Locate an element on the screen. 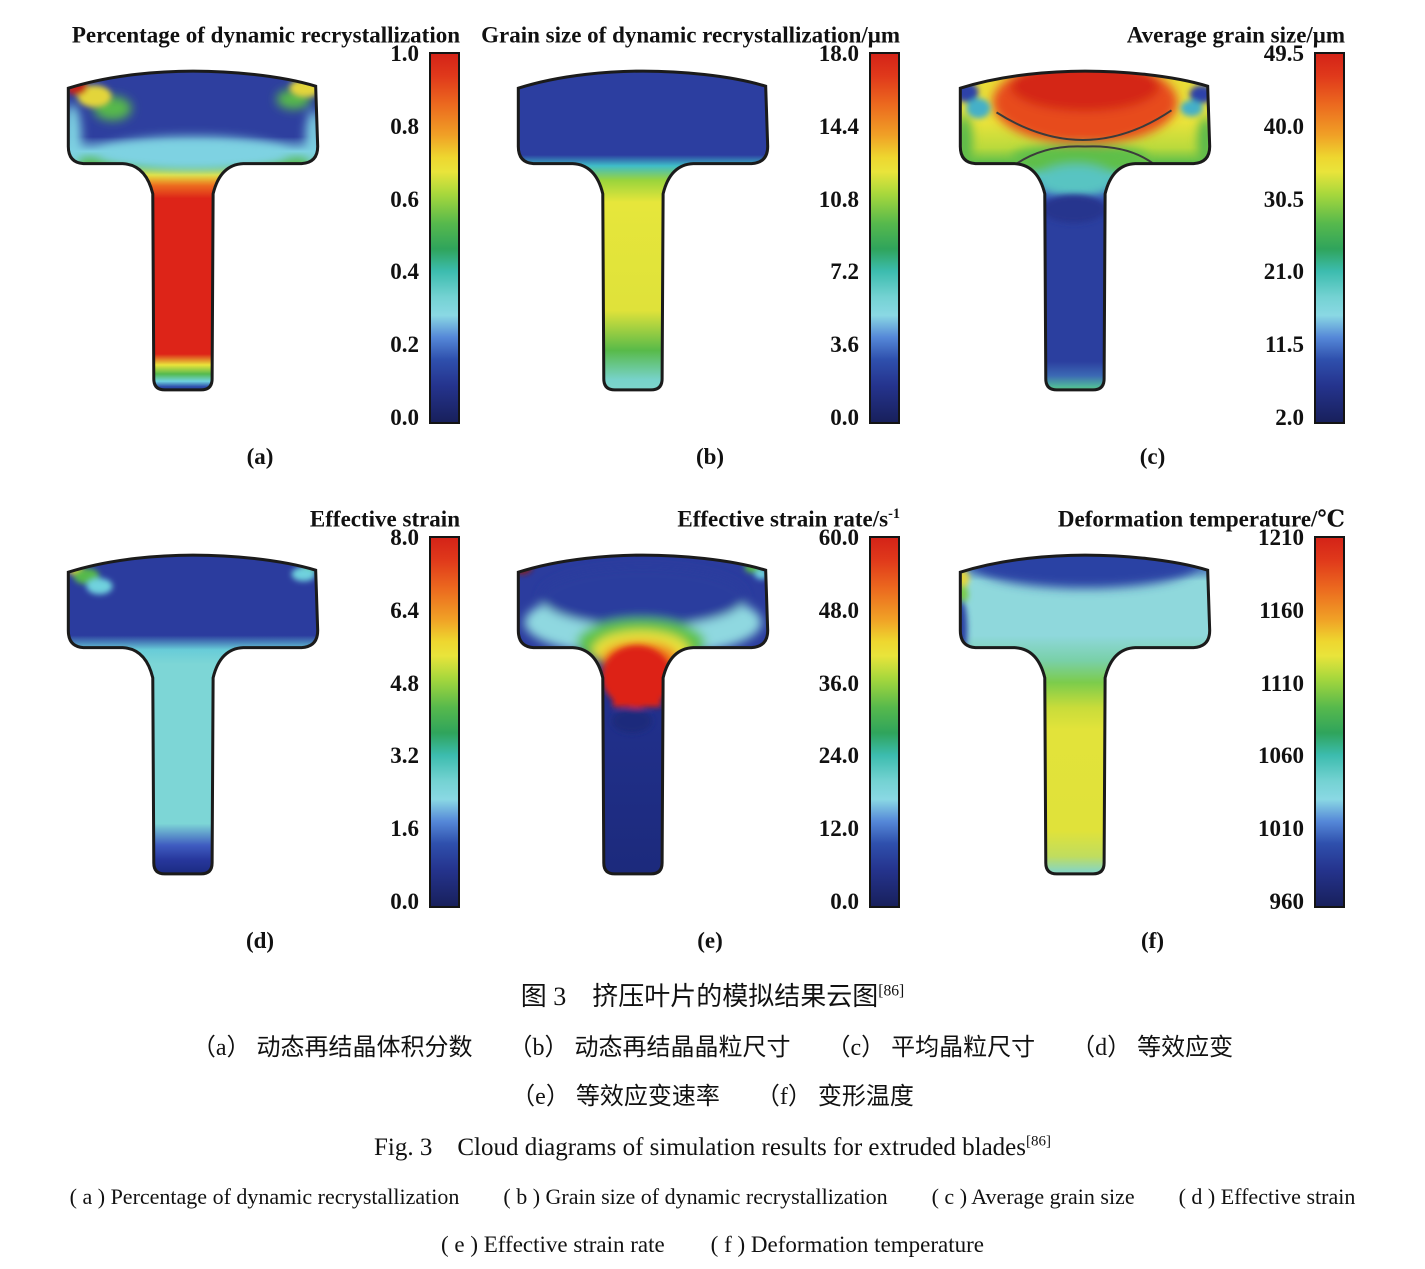 The width and height of the screenshot is (1425, 1269). tick: 24.0 is located at coordinates (838, 756).